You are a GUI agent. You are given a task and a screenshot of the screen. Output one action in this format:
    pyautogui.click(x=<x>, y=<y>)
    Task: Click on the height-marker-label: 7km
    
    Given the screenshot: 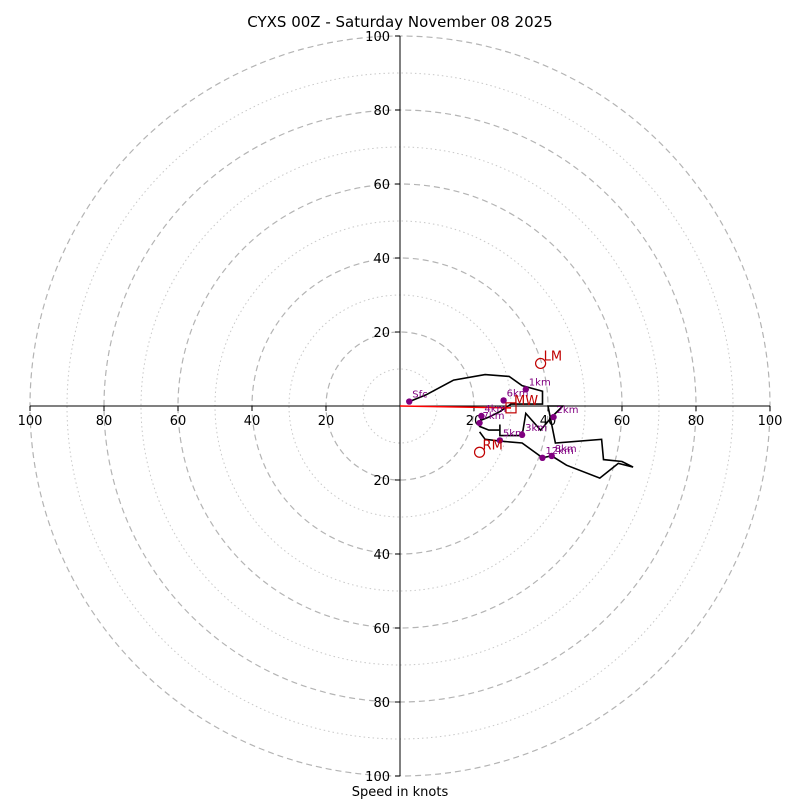 What is the action you would take?
    pyautogui.click(x=494, y=416)
    